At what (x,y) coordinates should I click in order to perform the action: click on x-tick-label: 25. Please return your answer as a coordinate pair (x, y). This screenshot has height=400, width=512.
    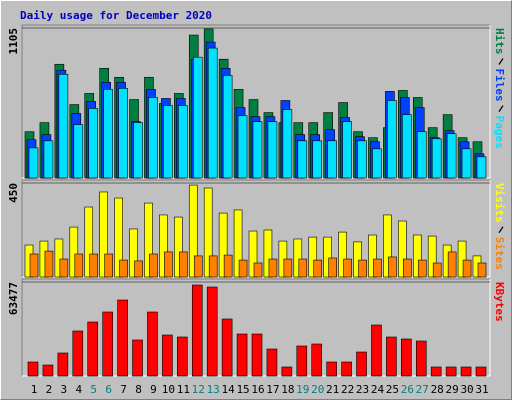
    Looking at the image, I should click on (392, 389).